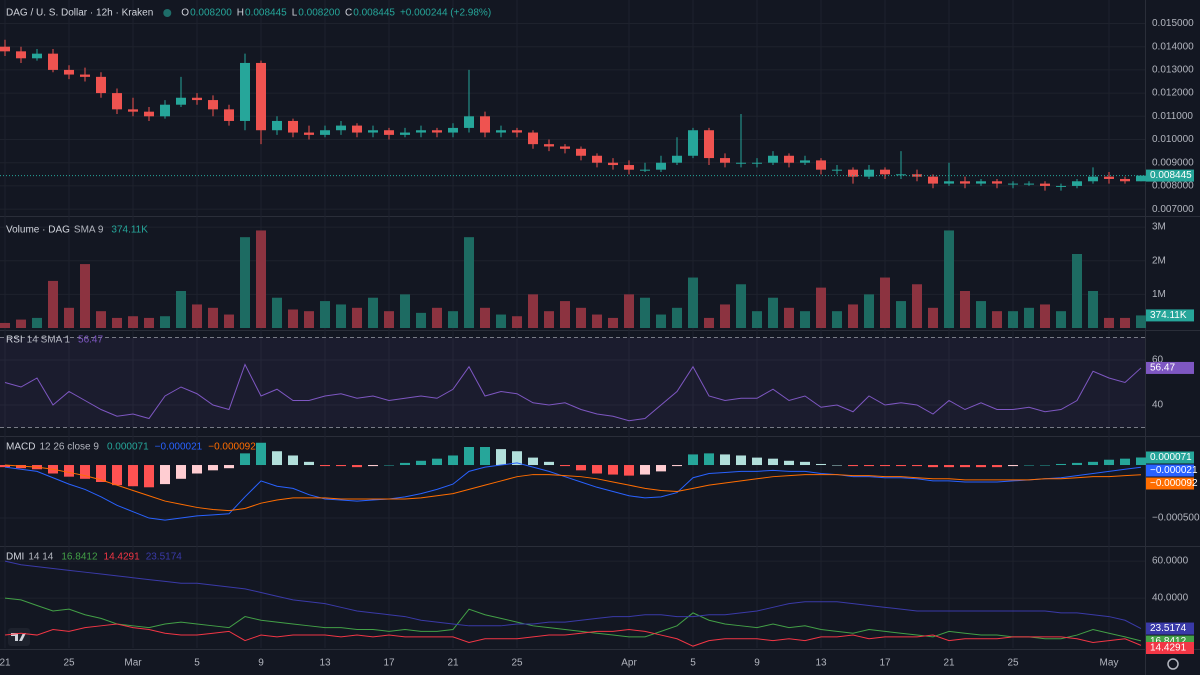 This screenshot has height=675, width=1200. Describe the element at coordinates (122, 557) in the screenshot. I see `indicator-value: 14.4291` at that location.